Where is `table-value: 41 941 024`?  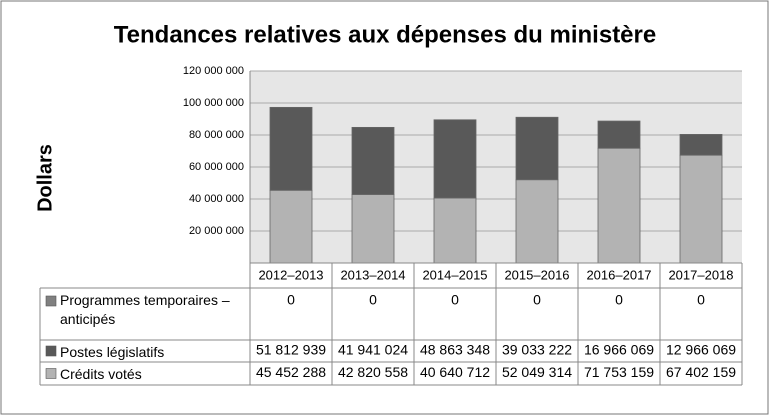
table-value: 41 941 024 is located at coordinates (373, 350).